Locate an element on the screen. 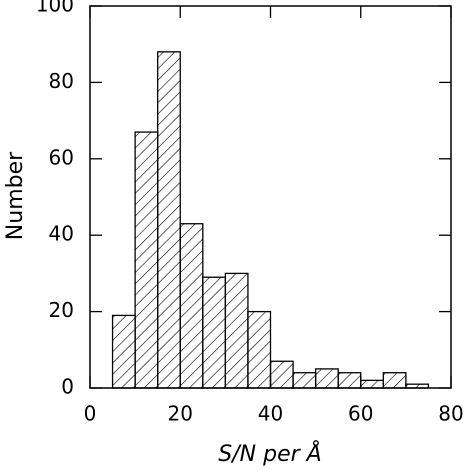 This screenshot has width=465, height=470. y-tick-label: 60 is located at coordinates (61, 157).